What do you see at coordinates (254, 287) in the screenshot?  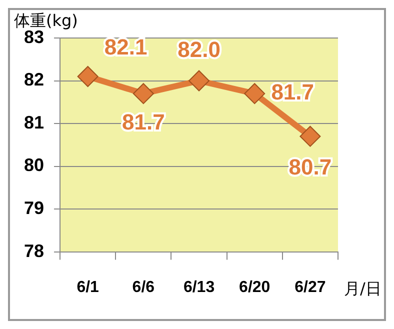 I see `x-tick-label: 6/20` at bounding box center [254, 287].